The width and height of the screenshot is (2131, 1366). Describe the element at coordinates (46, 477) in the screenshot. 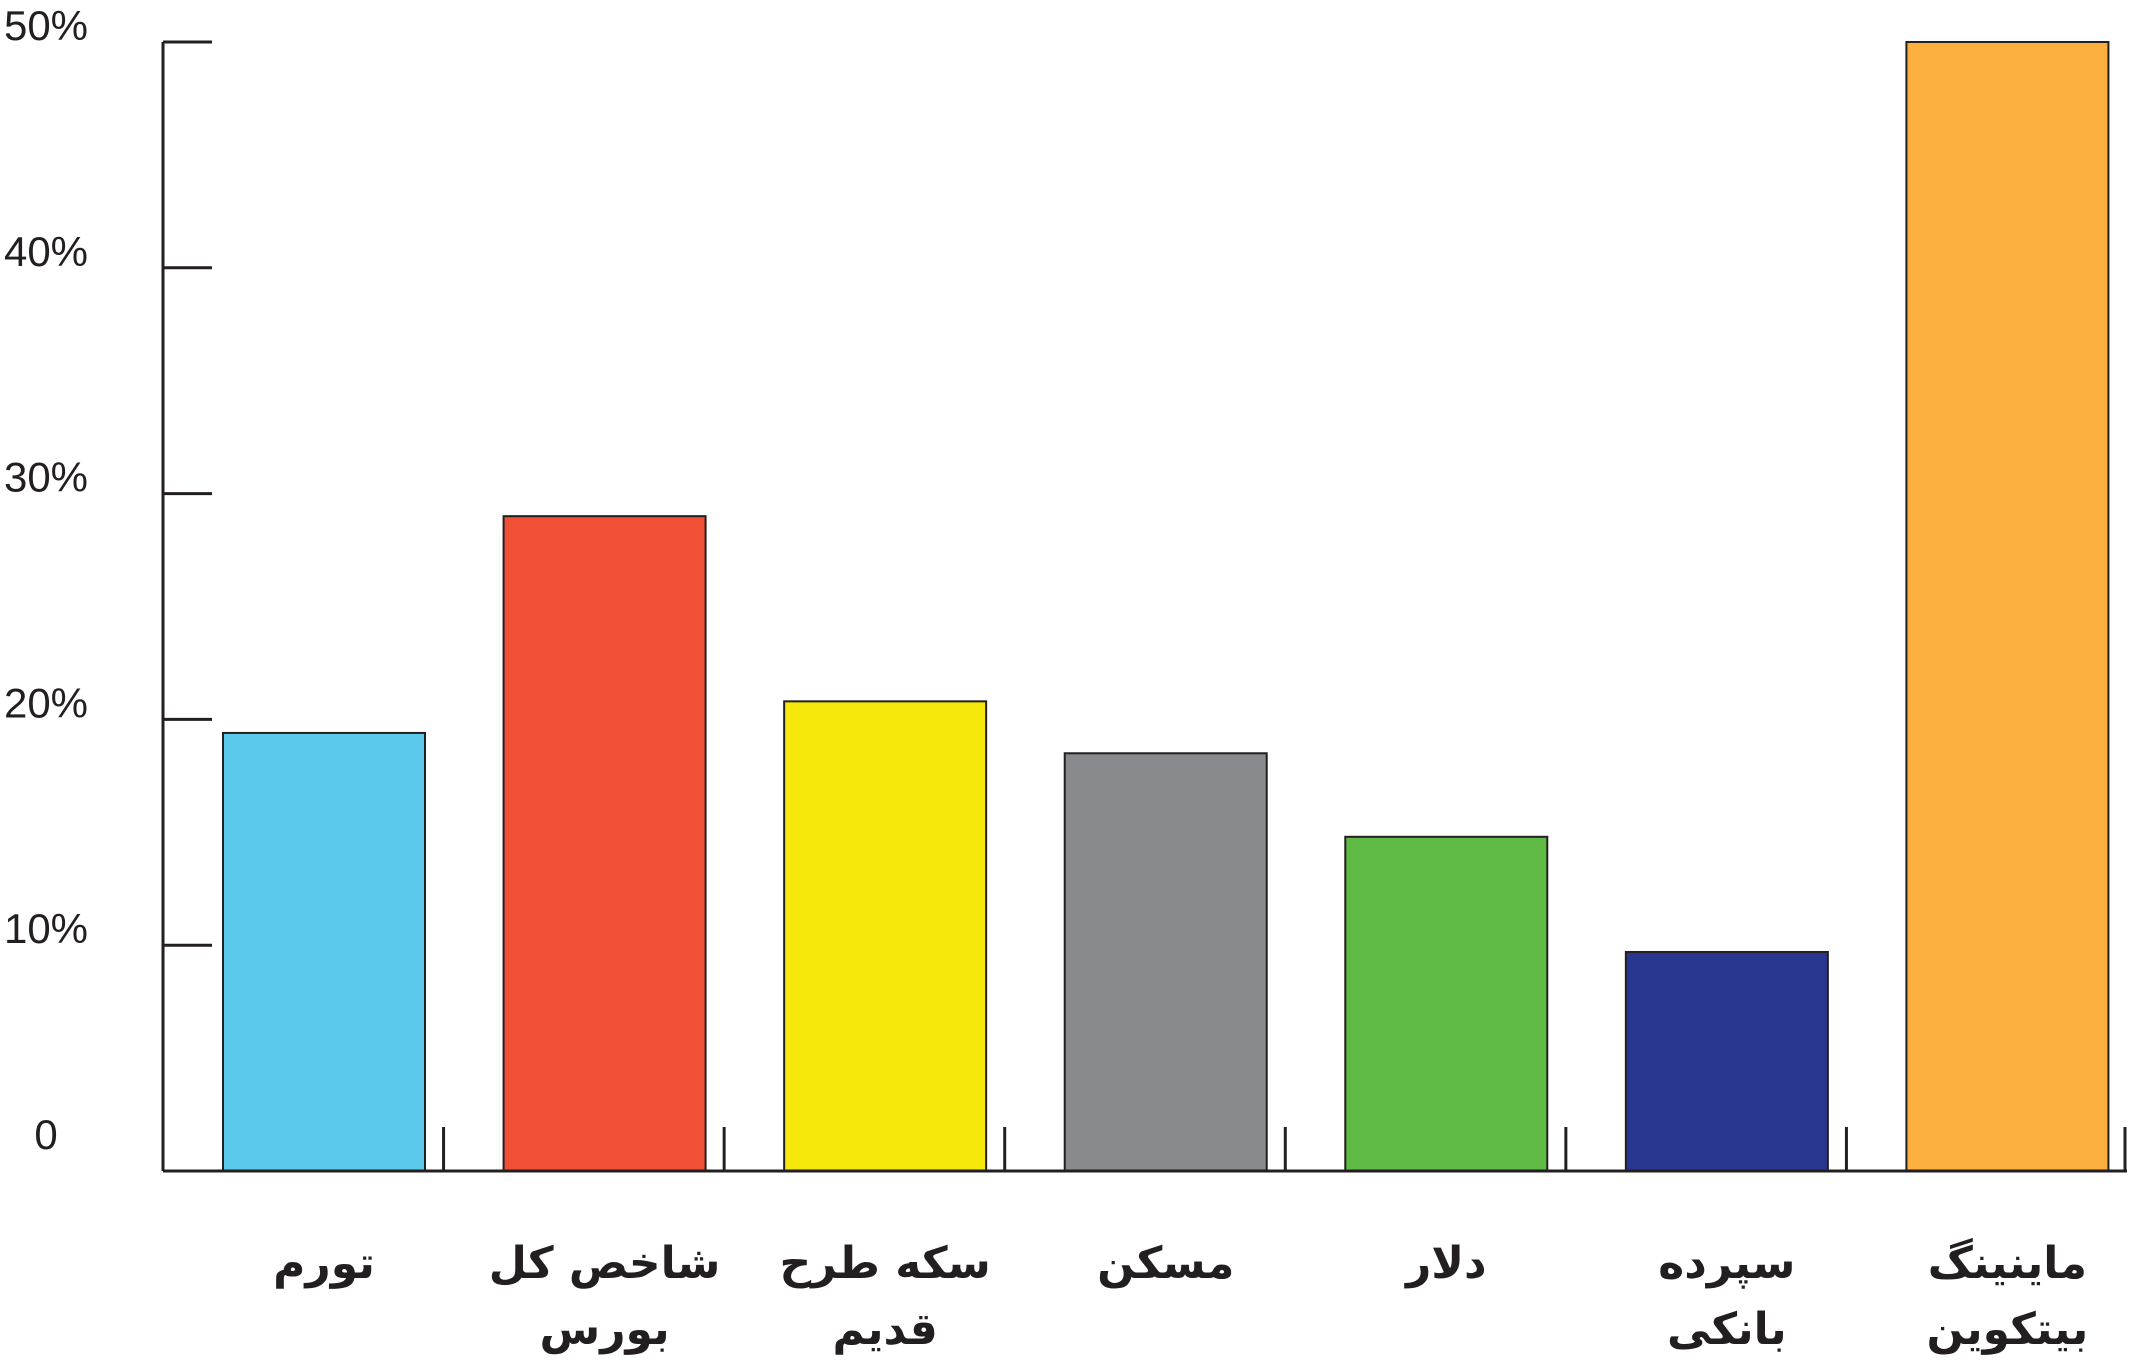

I see `y-tick-label-30: 30%` at that location.